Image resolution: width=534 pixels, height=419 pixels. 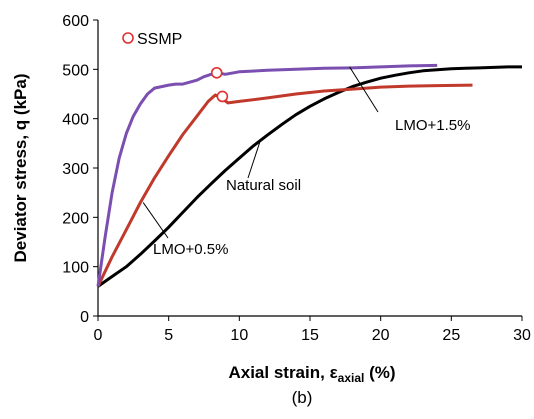 What do you see at coordinates (302, 397) in the screenshot?
I see `panel-label: (b)` at bounding box center [302, 397].